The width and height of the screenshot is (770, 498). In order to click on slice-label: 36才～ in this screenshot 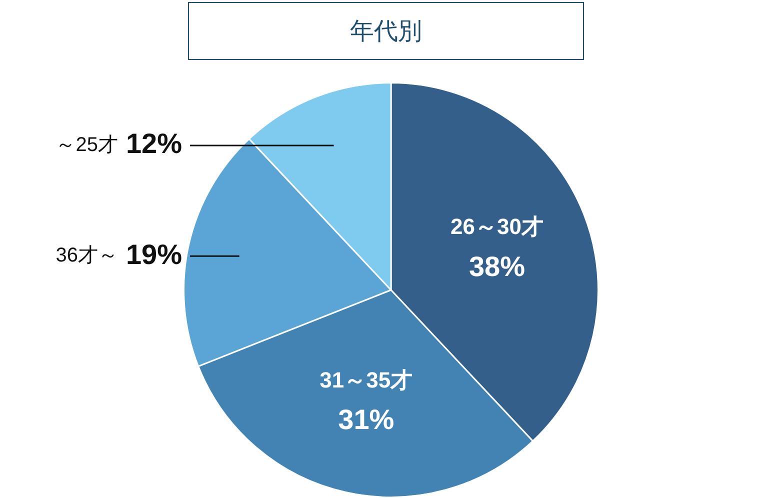, I will do `click(87, 255)`.